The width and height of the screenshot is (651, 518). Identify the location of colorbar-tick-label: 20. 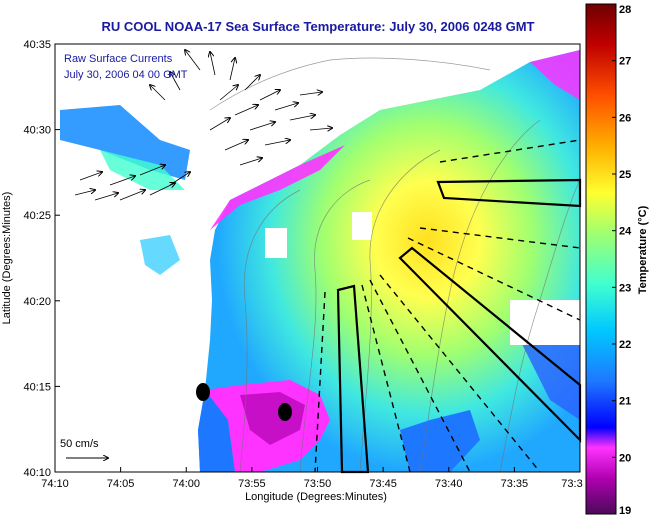
(625, 458).